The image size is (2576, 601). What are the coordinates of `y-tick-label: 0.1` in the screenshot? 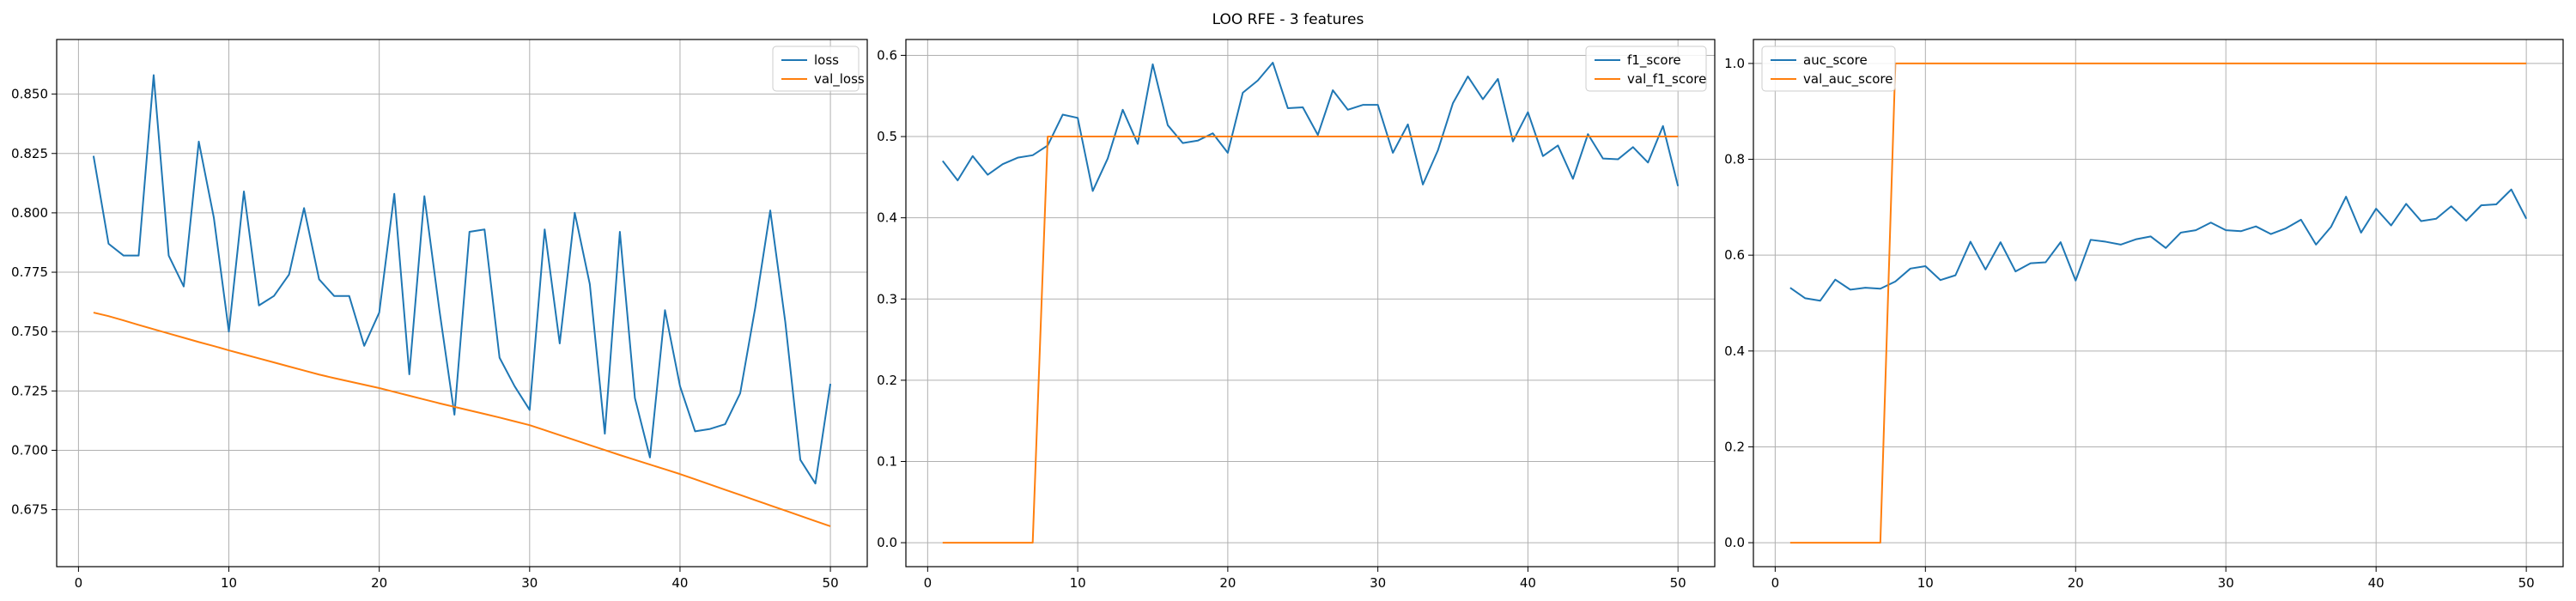 It's located at (887, 461).